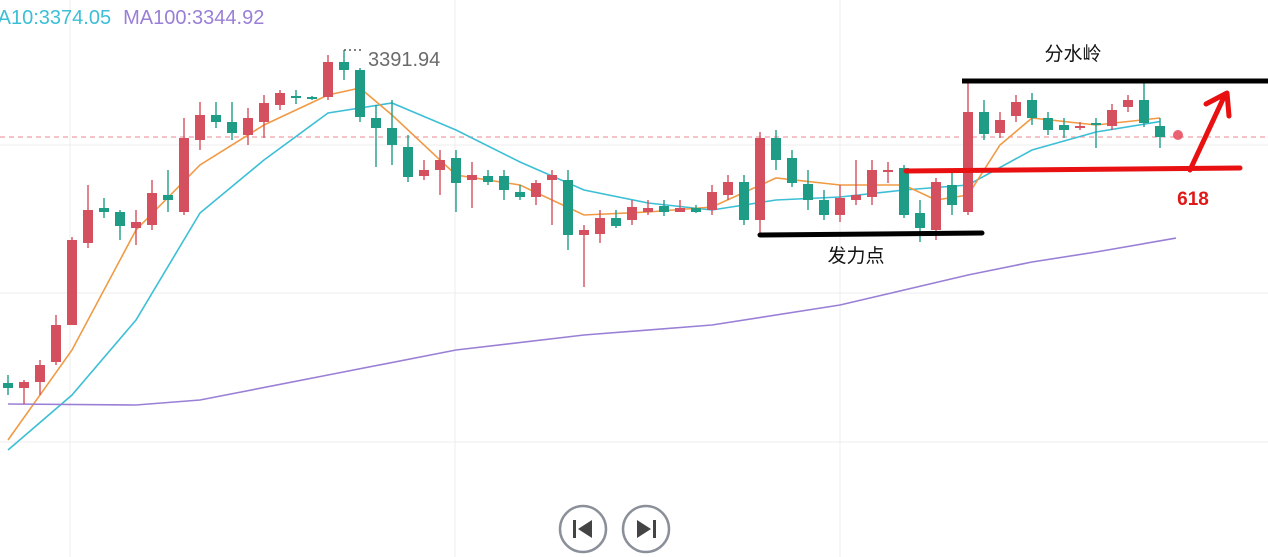 The width and height of the screenshot is (1268, 557). I want to click on arrow-head, so click(1217, 104).